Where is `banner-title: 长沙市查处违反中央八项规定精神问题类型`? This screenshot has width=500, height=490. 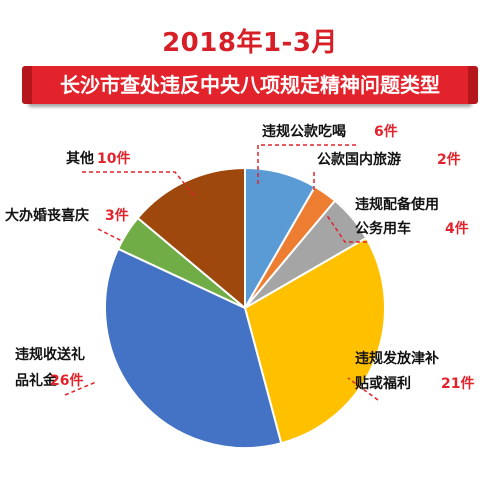
banner-title: 长沙市查处违反中央八项规定精神问题类型 is located at coordinates (250, 85).